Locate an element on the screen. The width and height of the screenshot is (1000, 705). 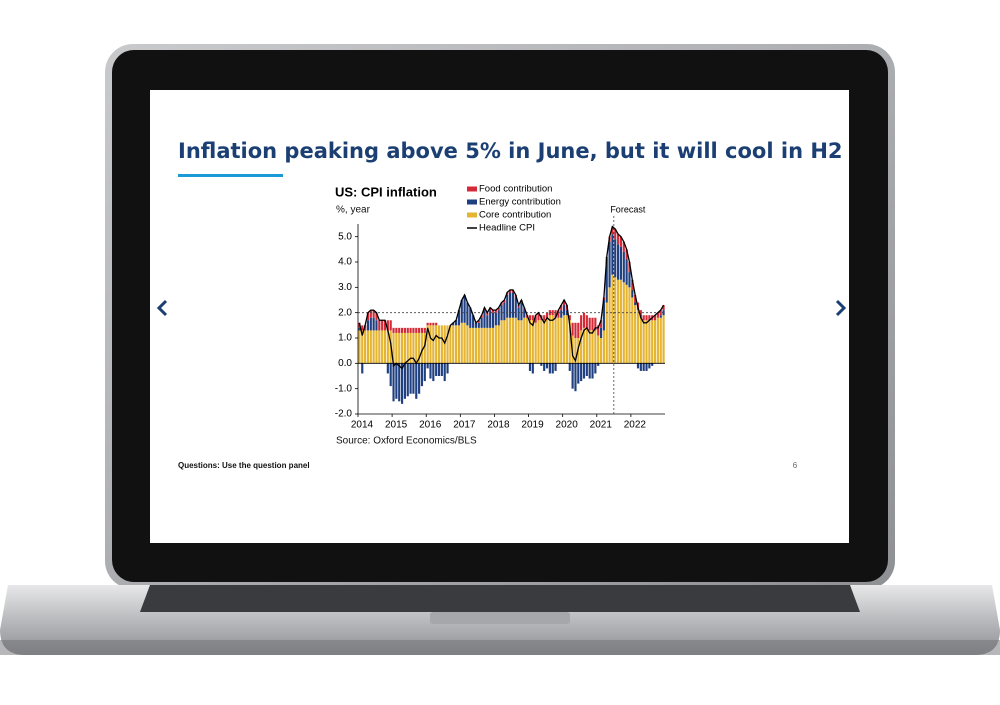
line-series is located at coordinates (511, 297).